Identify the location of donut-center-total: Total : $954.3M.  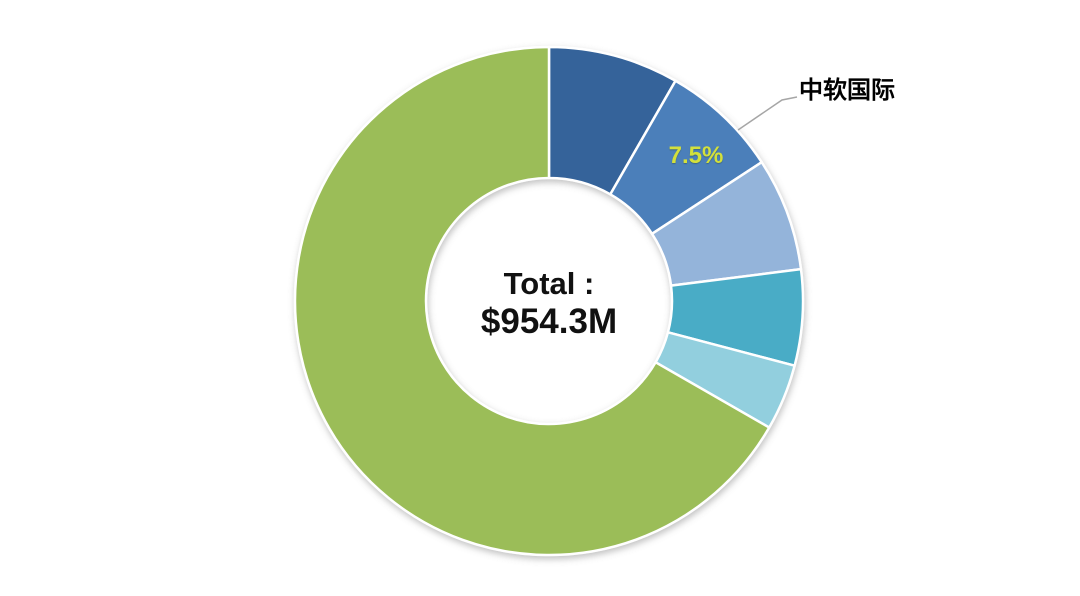
(549, 303).